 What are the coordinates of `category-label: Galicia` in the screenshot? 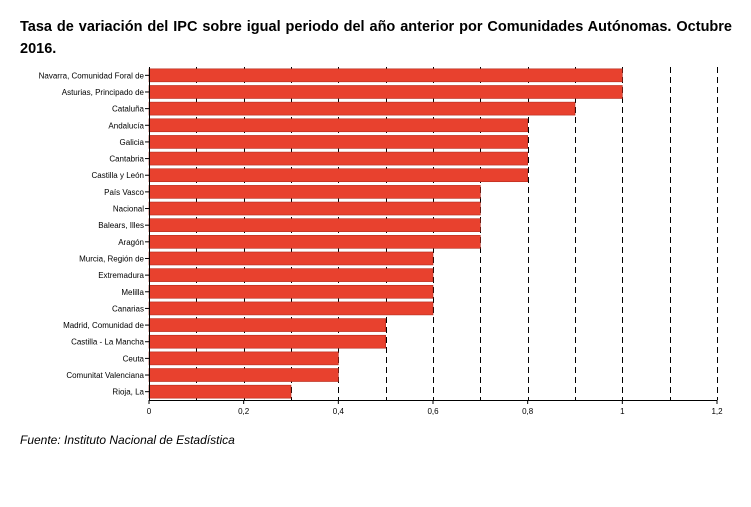 It's located at (132, 142).